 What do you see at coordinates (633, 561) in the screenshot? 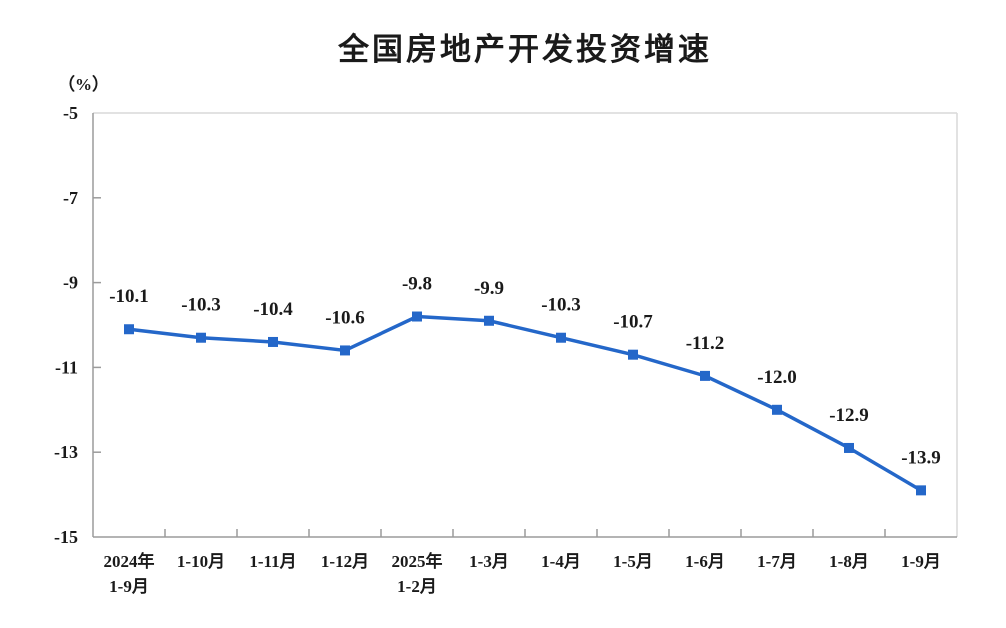
I see `x-tick-label: 1-5月` at bounding box center [633, 561].